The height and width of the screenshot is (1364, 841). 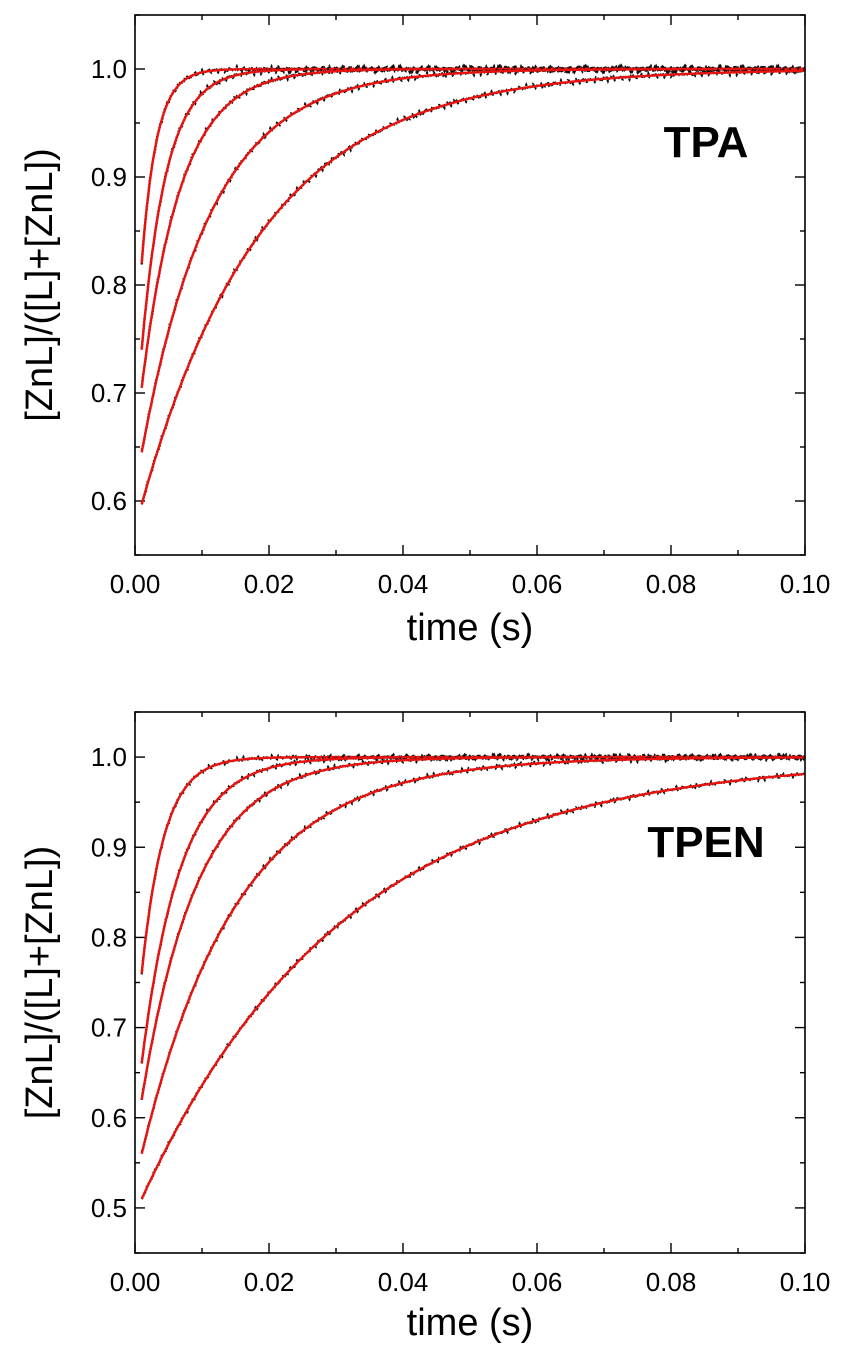 What do you see at coordinates (706, 142) in the screenshot?
I see `panel-label: TPA` at bounding box center [706, 142].